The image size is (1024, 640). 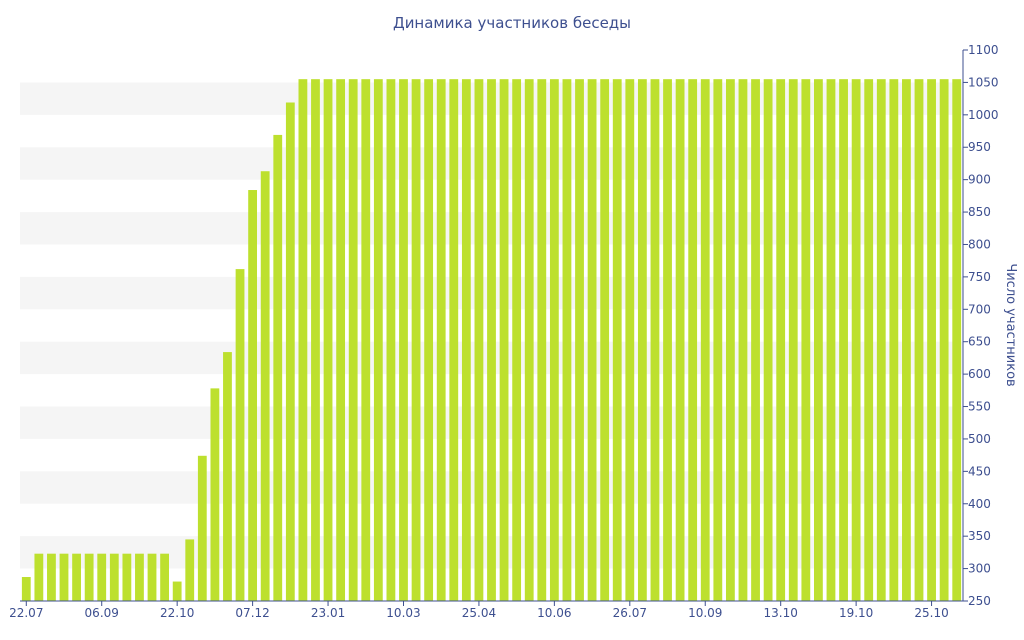 What do you see at coordinates (979, 471) in the screenshot?
I see `y-tick-label: 450` at bounding box center [979, 471].